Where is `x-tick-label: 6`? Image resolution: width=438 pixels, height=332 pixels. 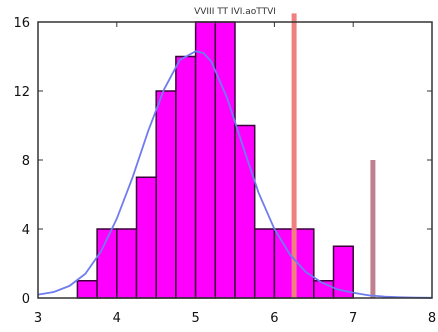
x-tick-label: 6 is located at coordinates (274, 318).